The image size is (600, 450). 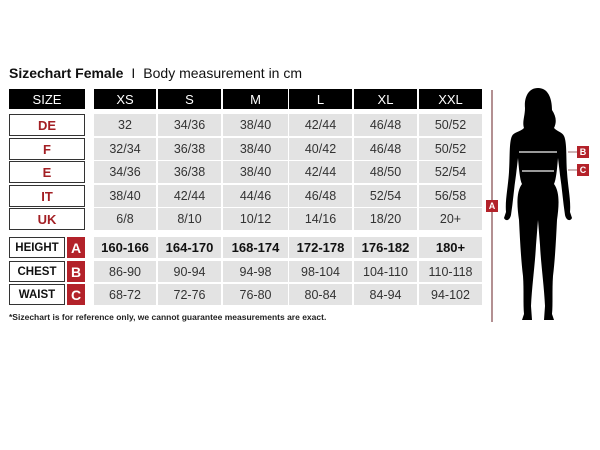 What do you see at coordinates (450, 247) in the screenshot?
I see `measure-cell: 180+` at bounding box center [450, 247].